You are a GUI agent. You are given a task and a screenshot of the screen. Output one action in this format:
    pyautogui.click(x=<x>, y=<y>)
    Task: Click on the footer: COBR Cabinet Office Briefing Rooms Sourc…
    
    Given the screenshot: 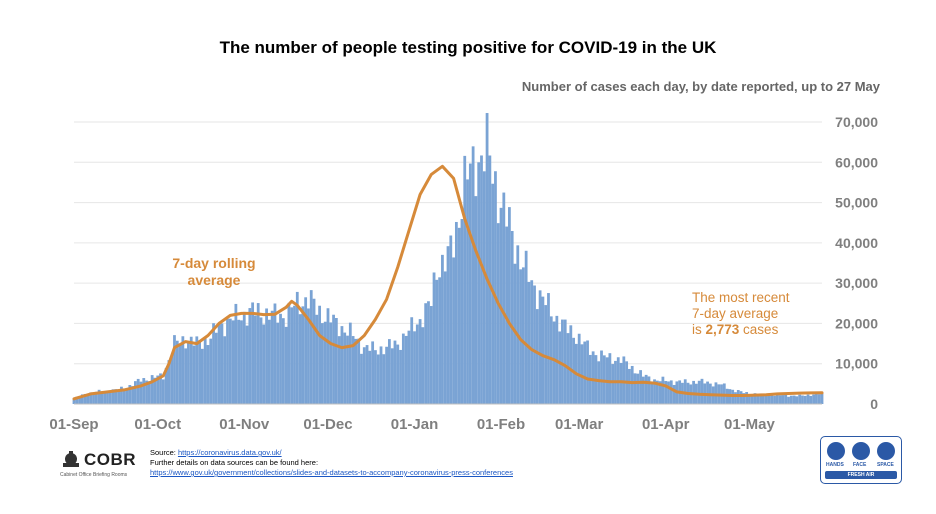 What is the action you would take?
    pyautogui.click(x=498, y=472)
    